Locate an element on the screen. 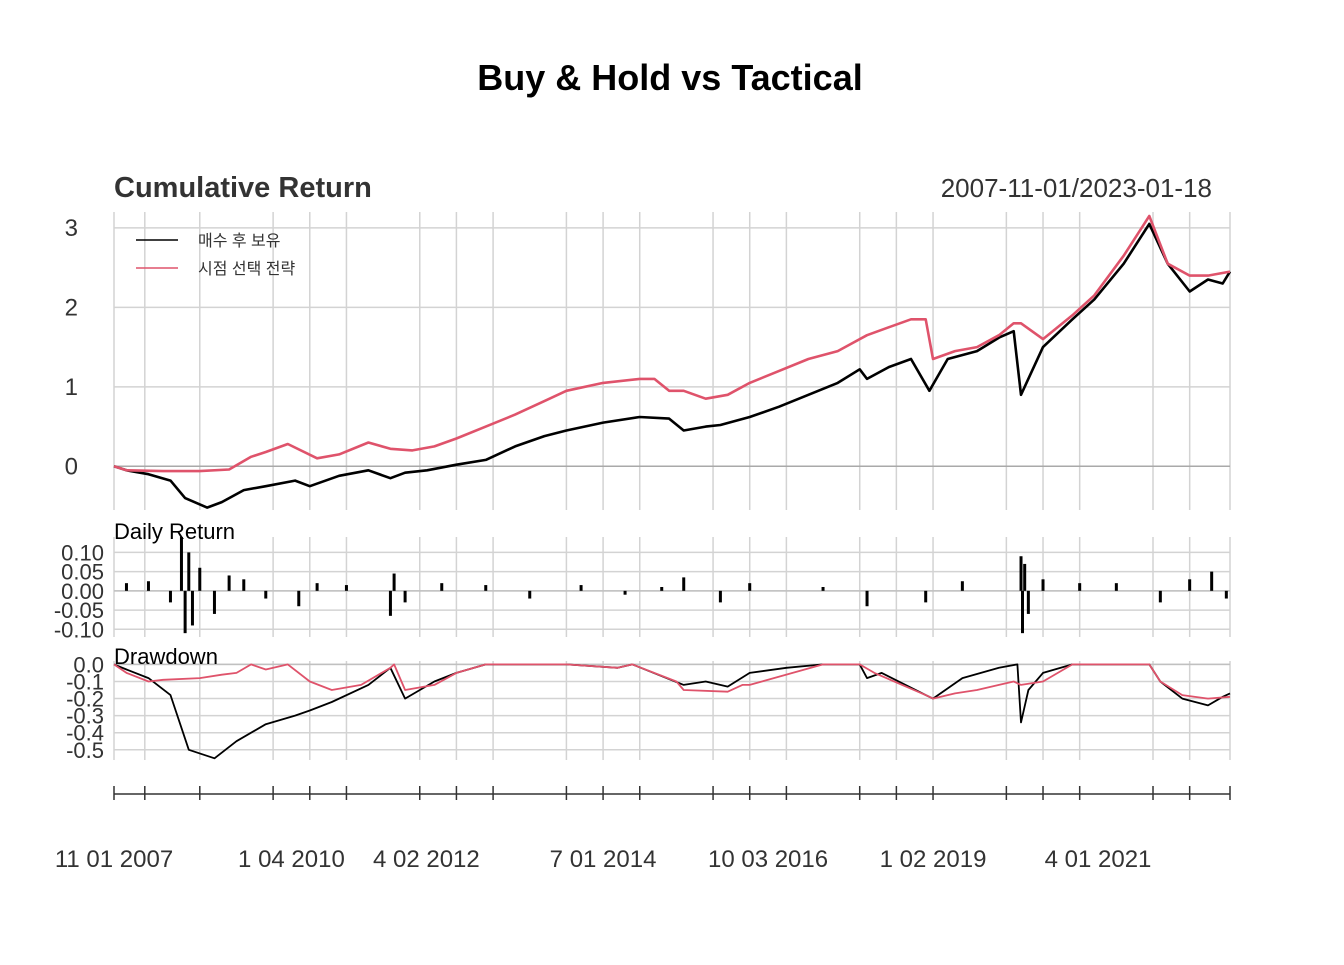 The height and width of the screenshot is (965, 1344). y-tick-label: 0.0 is located at coordinates (88, 664).